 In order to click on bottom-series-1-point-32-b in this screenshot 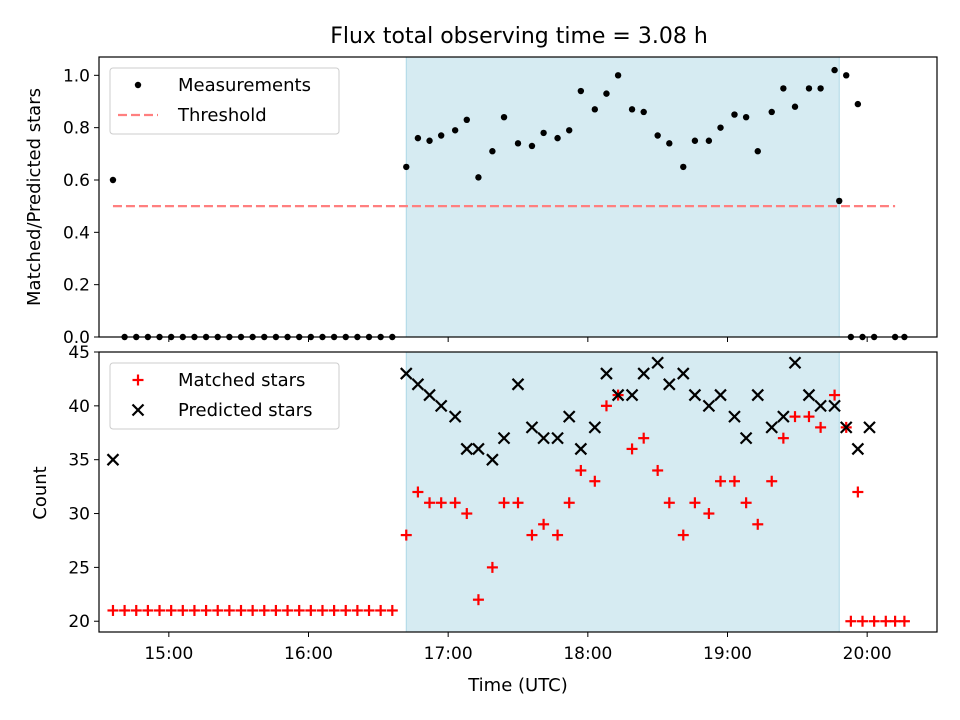, I will do `click(795, 363)`.